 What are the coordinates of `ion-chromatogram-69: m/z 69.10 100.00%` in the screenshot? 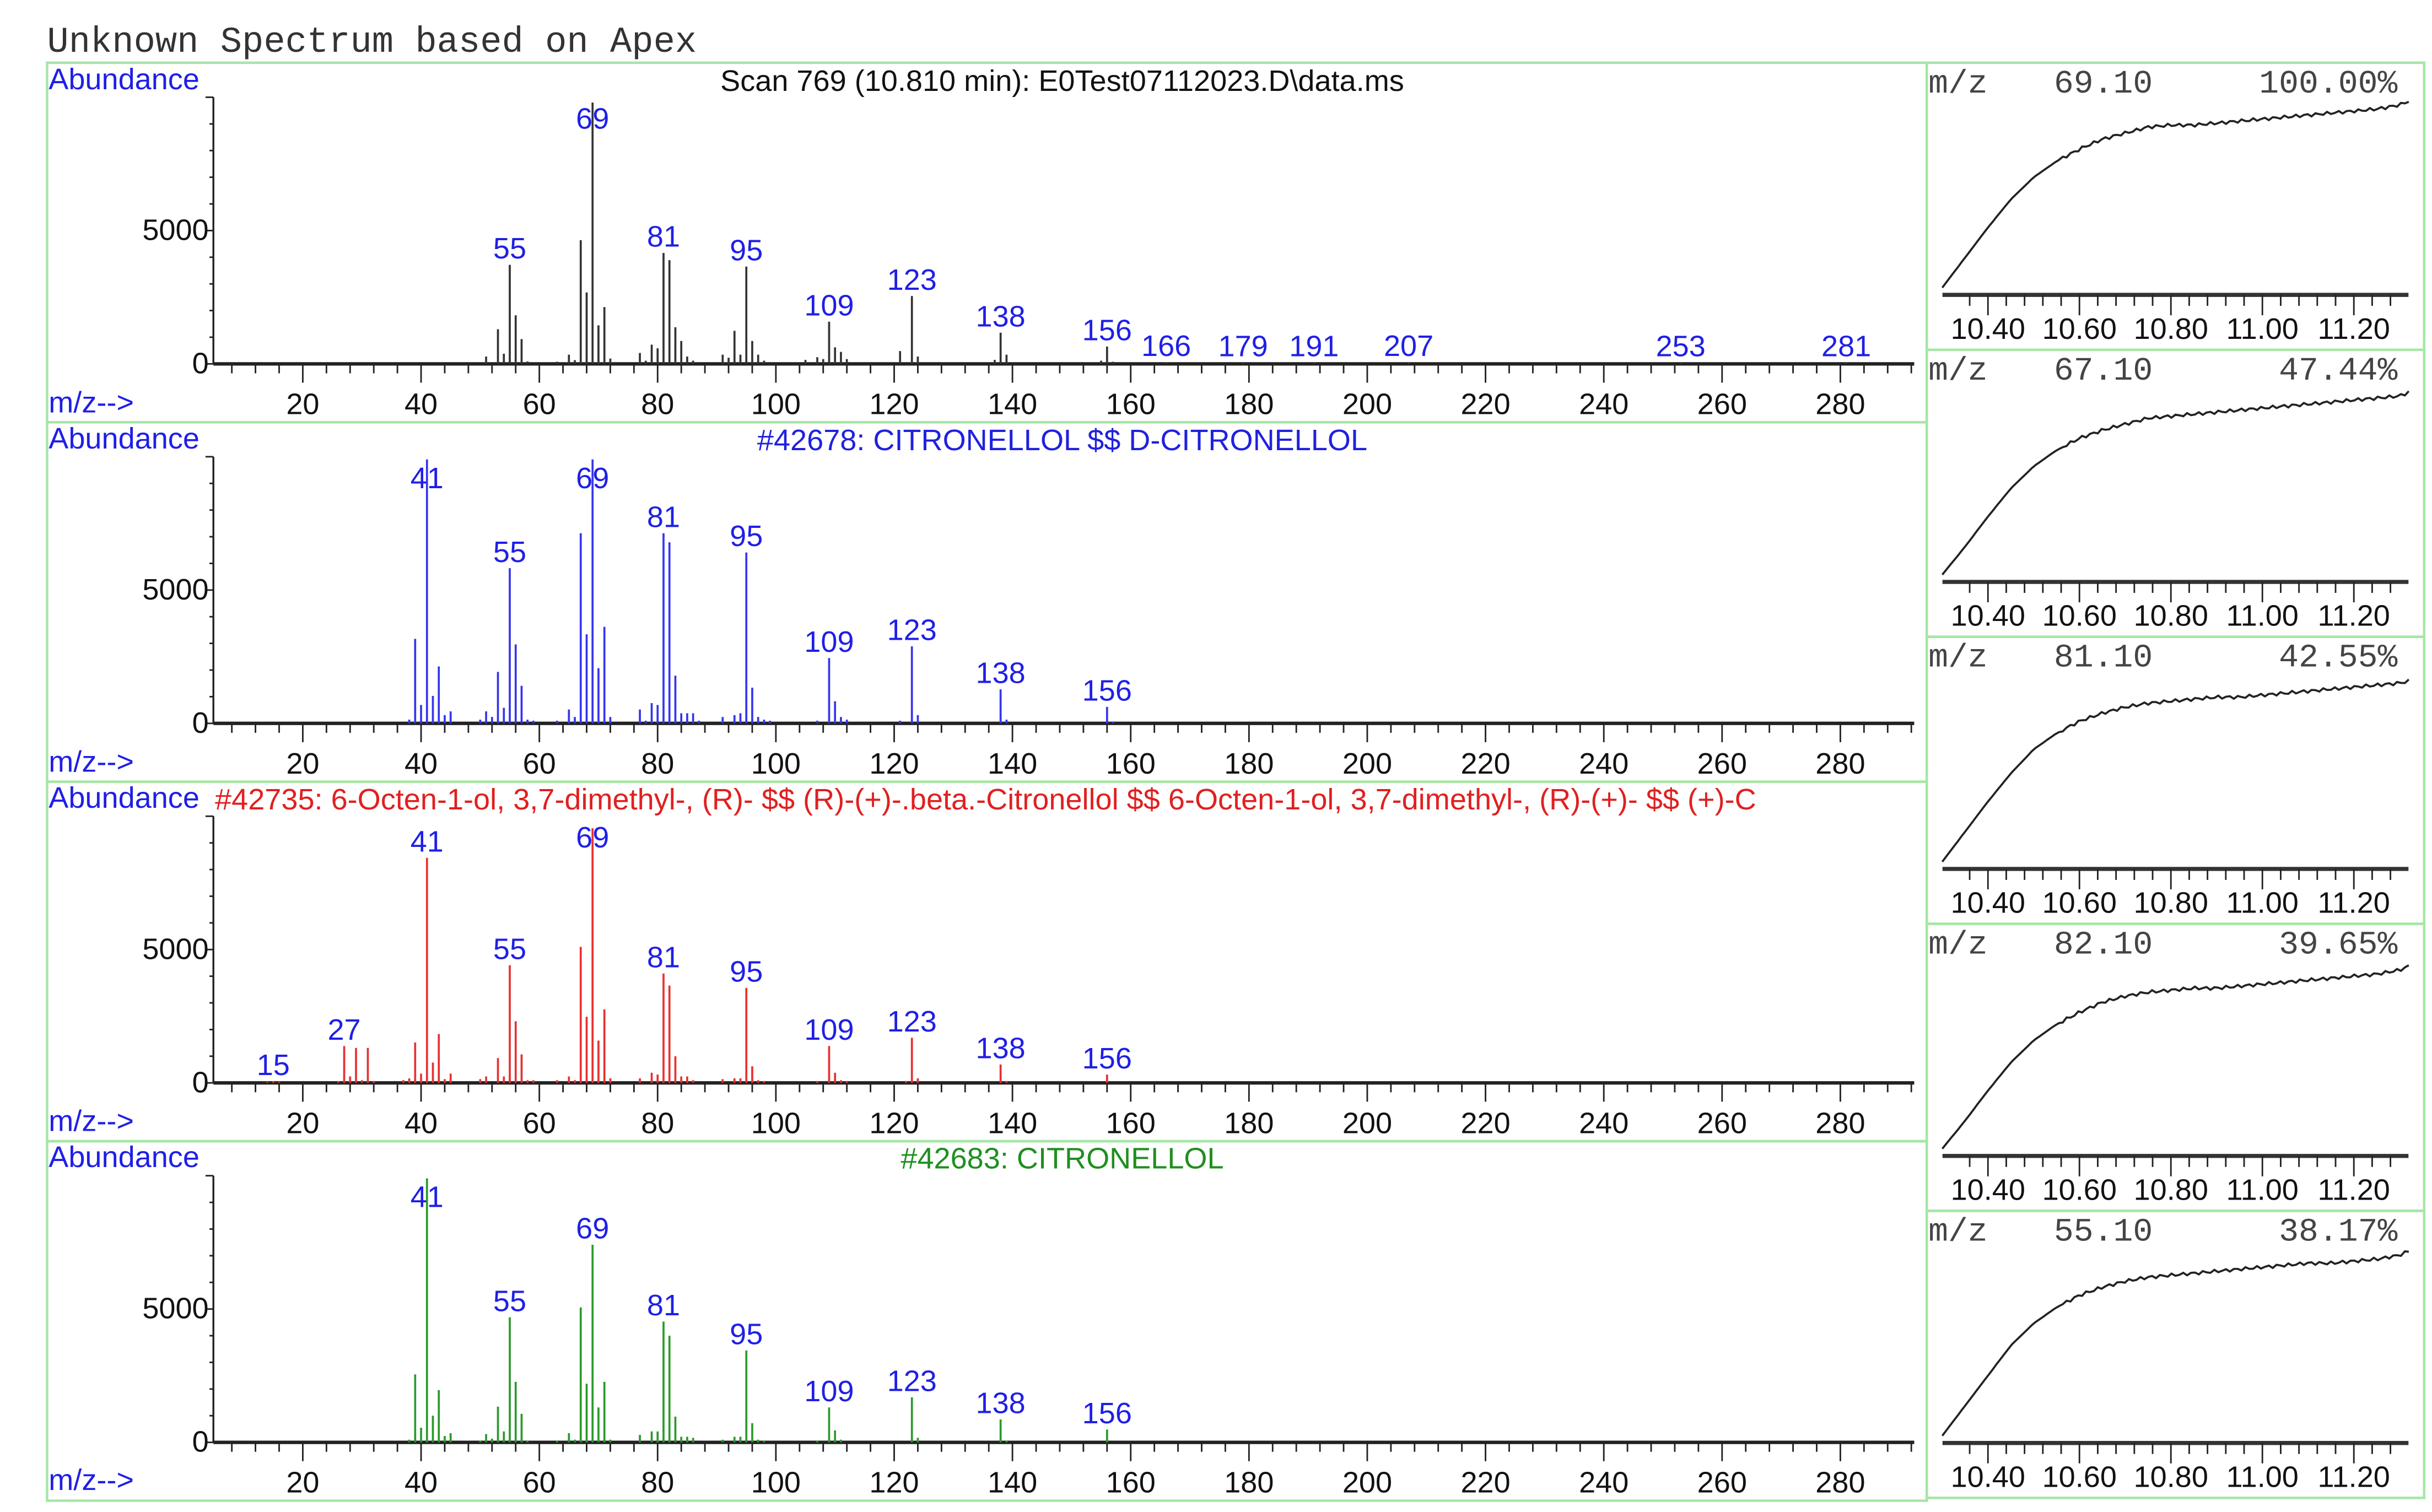 It's located at (2162, 83).